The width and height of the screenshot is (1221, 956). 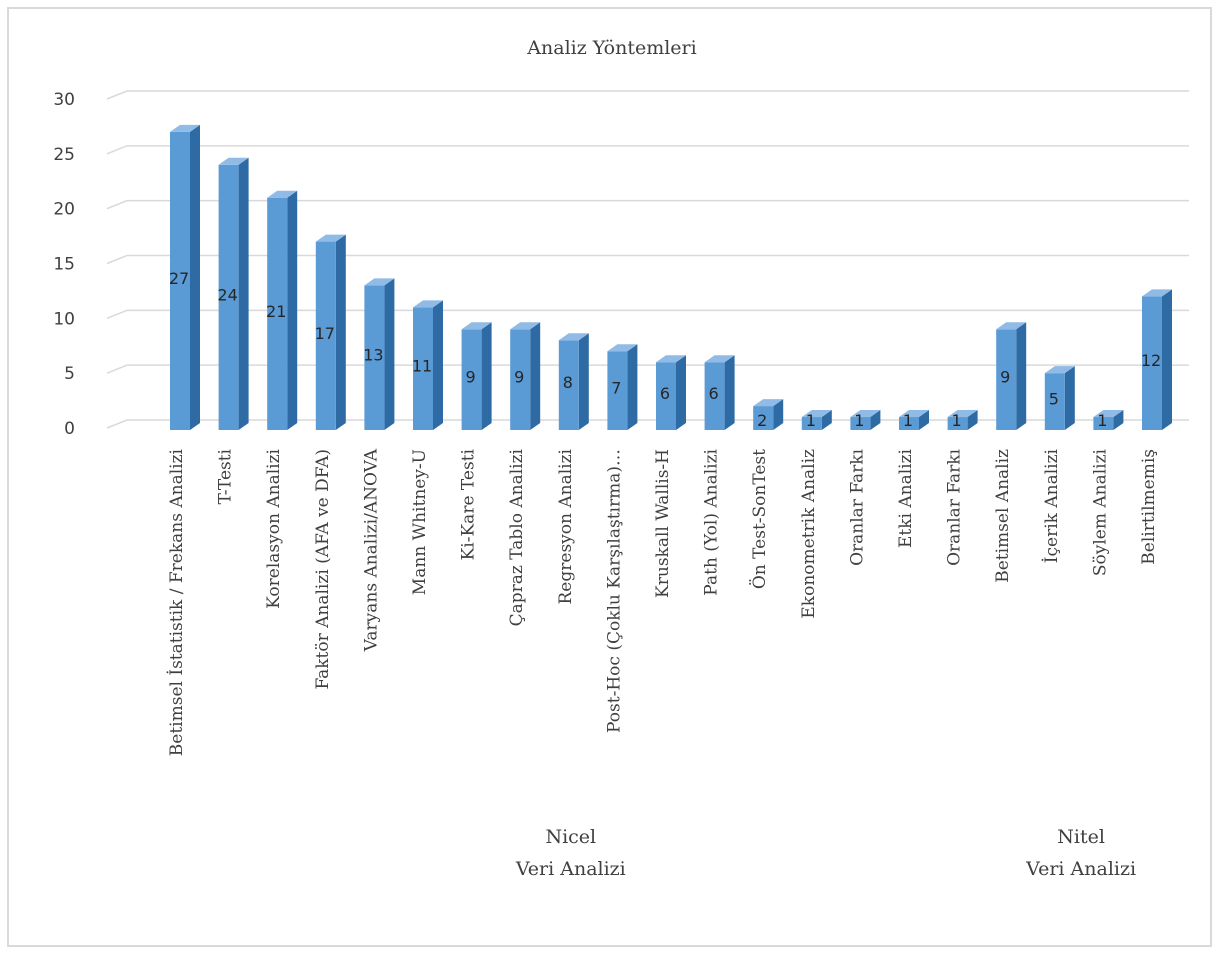 What do you see at coordinates (566, 526) in the screenshot?
I see `x-tick-label: Regresyon Analizi` at bounding box center [566, 526].